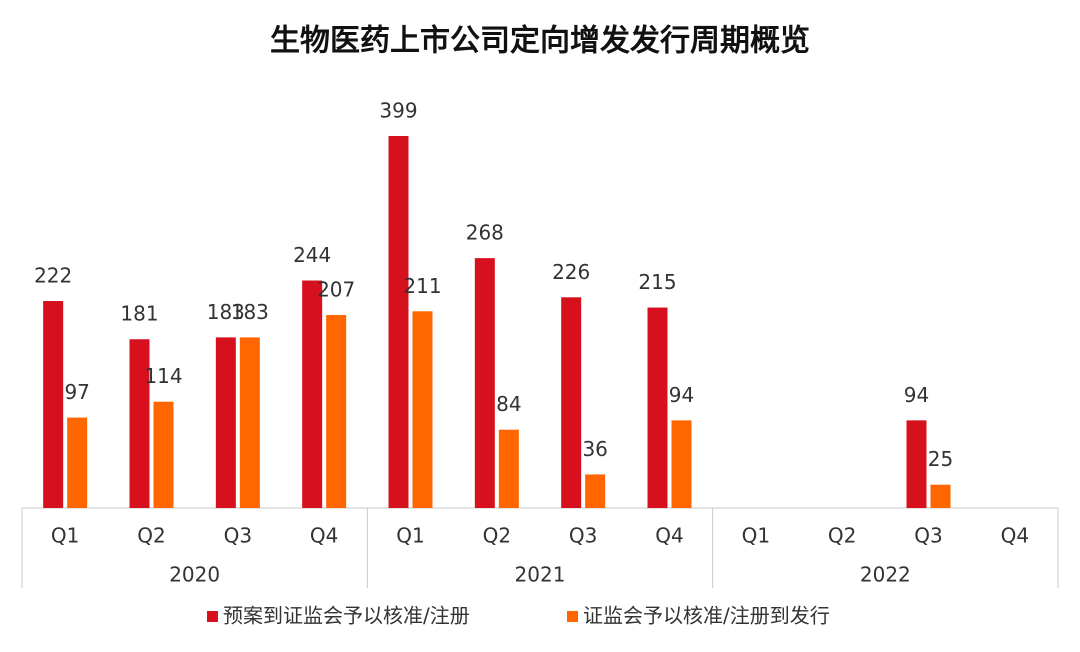  I want to click on data-label: 399, so click(398, 111).